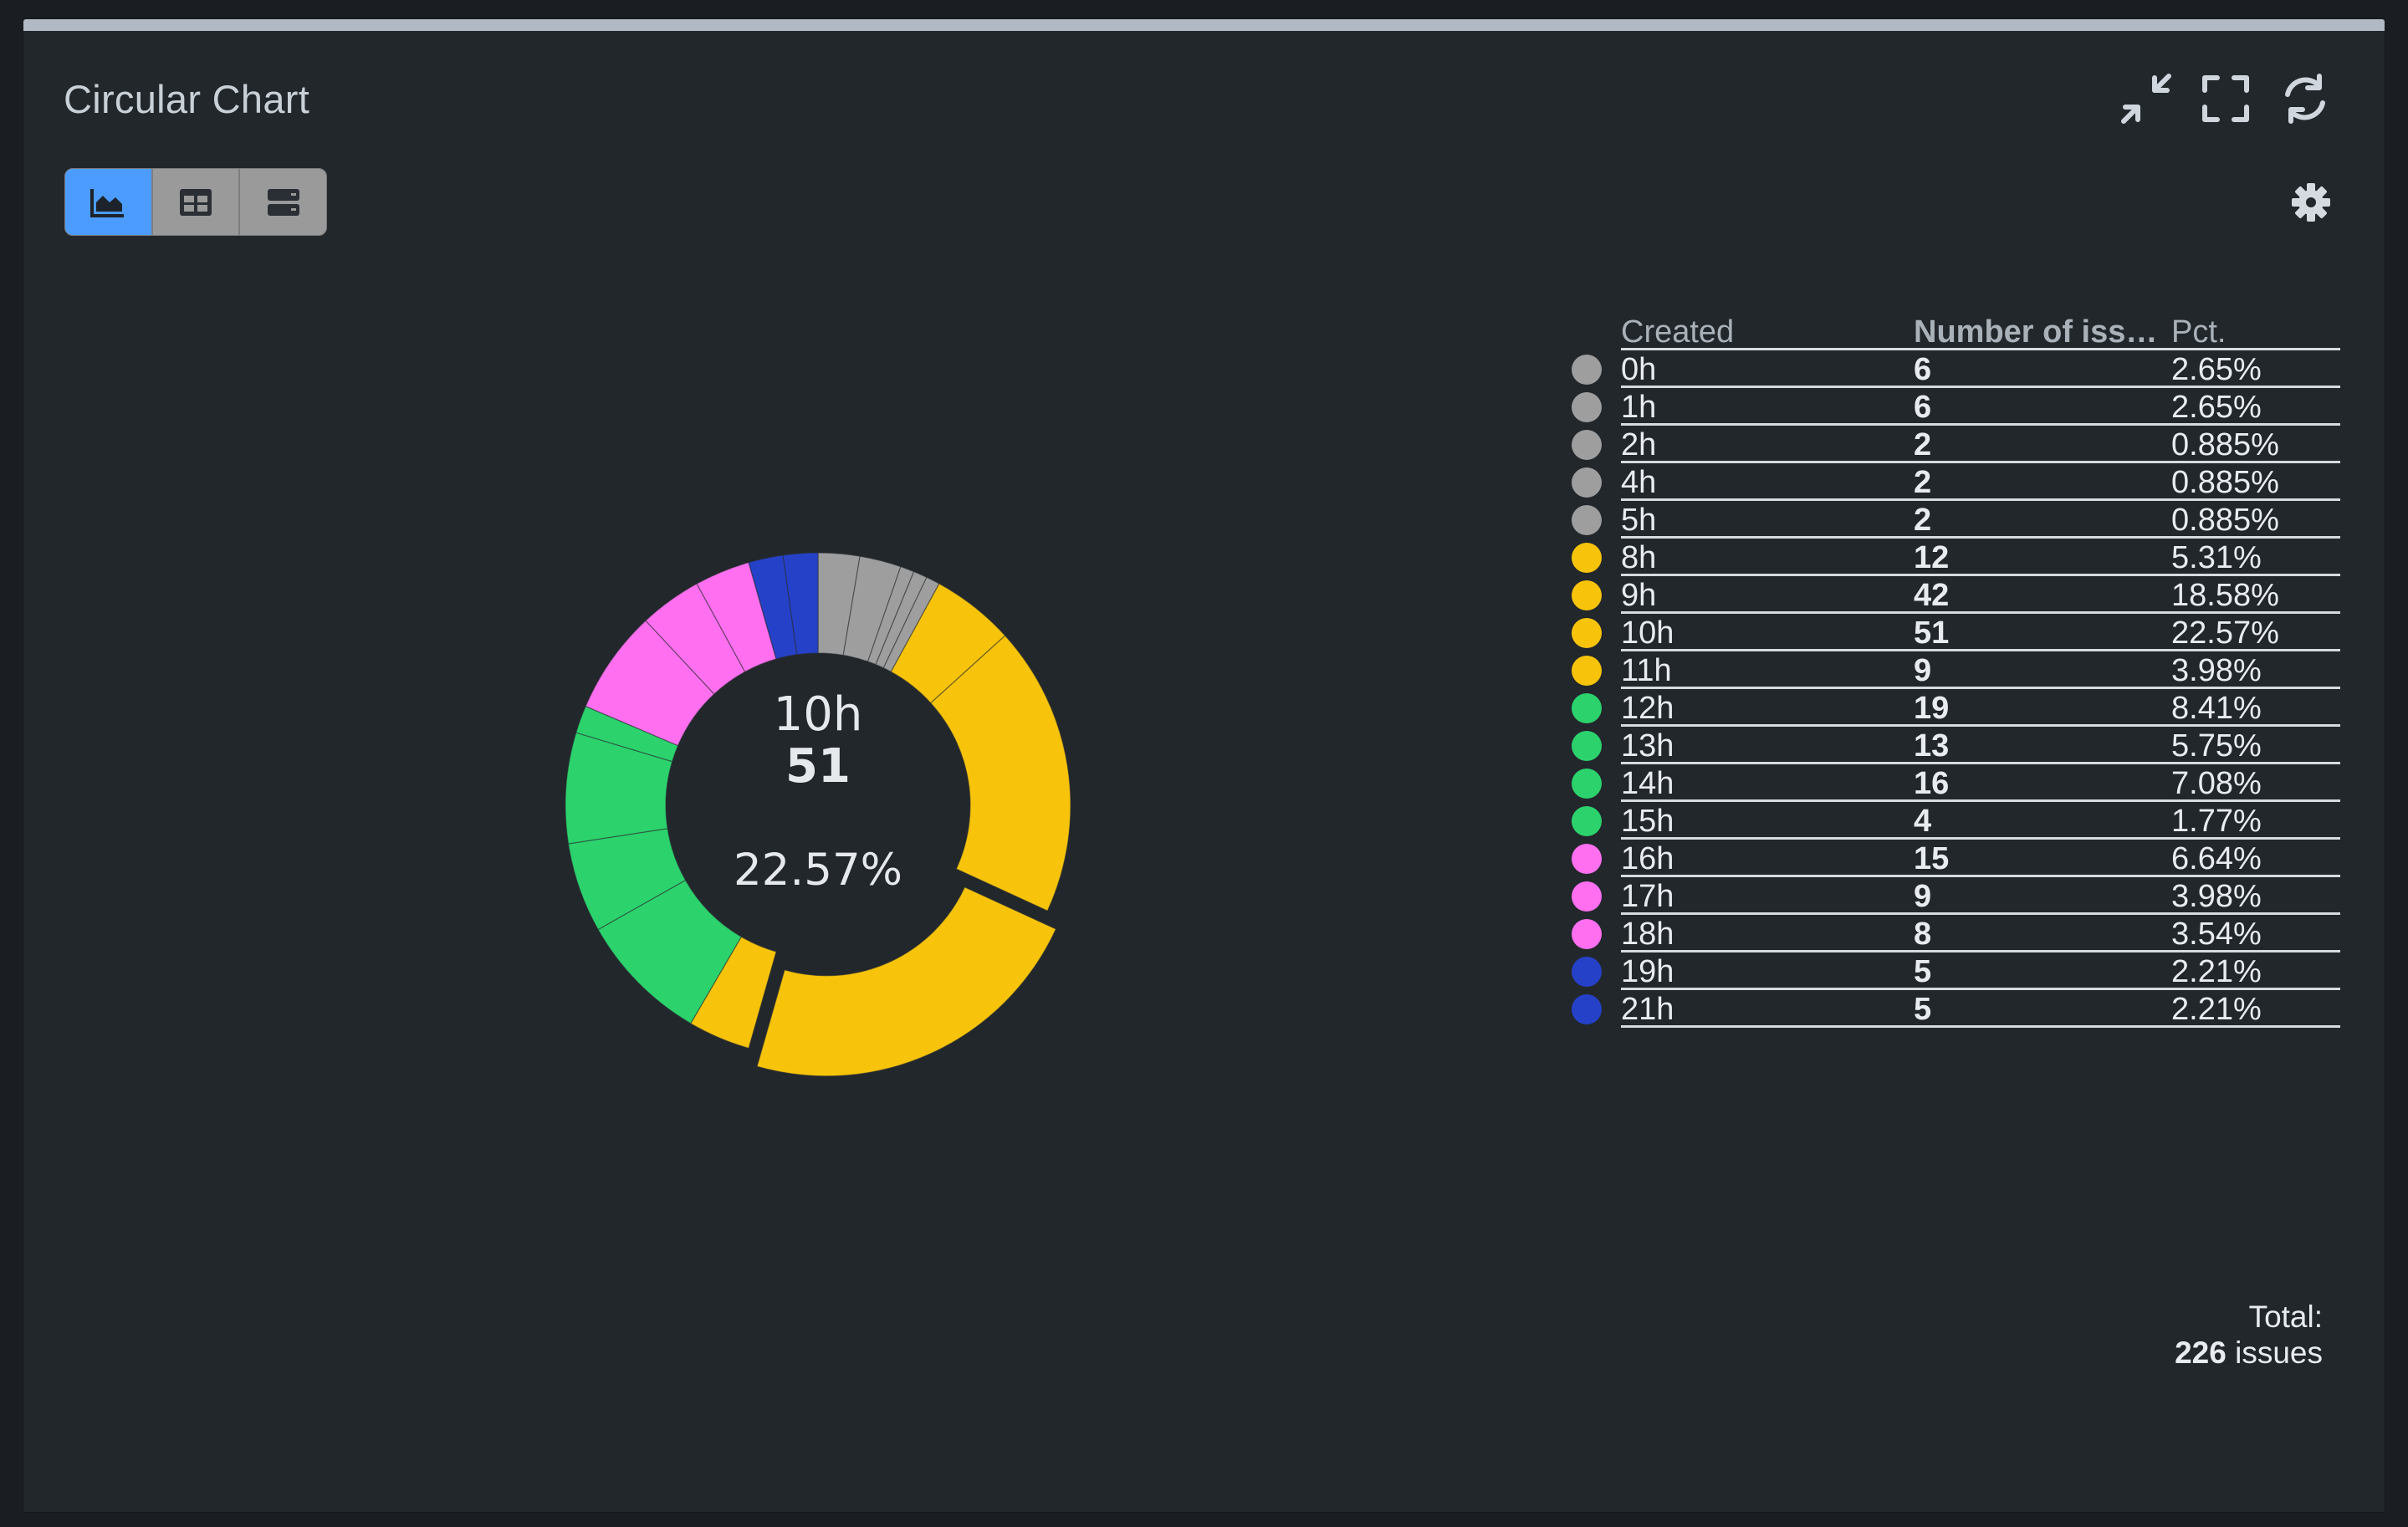  What do you see at coordinates (1943, 369) in the screenshot?
I see `legend-row: 0h 6 2.65%` at bounding box center [1943, 369].